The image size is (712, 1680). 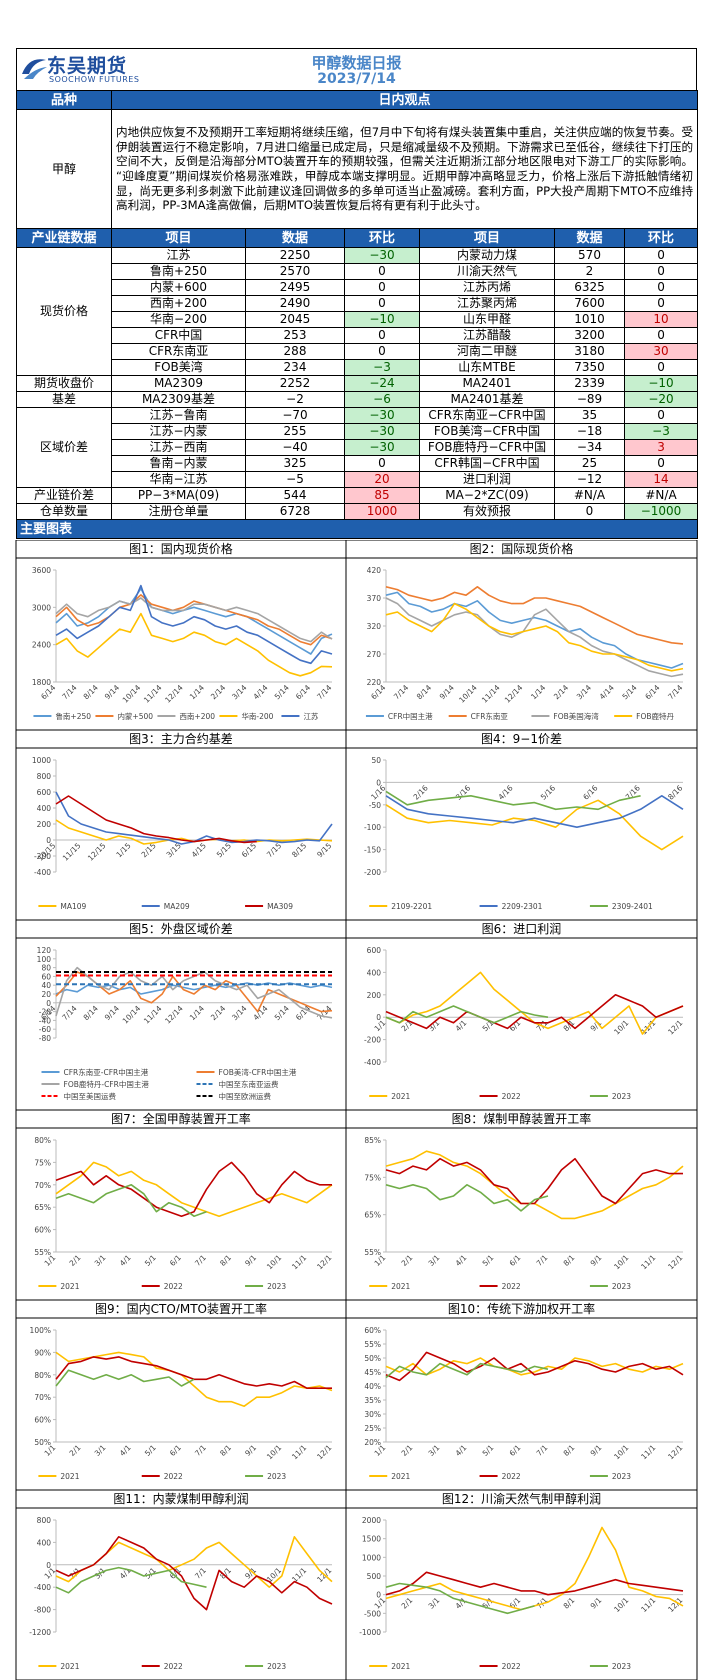 What do you see at coordinates (522, 929) in the screenshot?
I see `chart-title: 图6：进口利润` at bounding box center [522, 929].